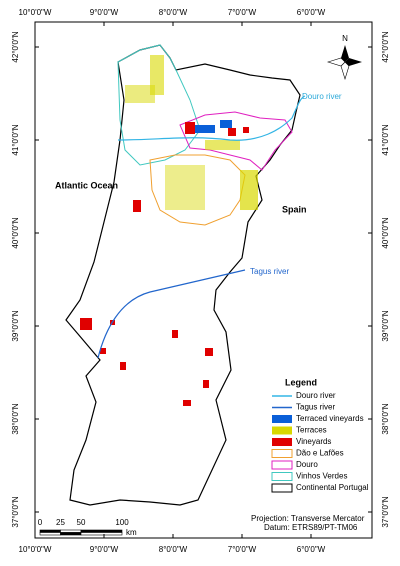  I want to click on legend-label: Terraces, so click(311, 430).